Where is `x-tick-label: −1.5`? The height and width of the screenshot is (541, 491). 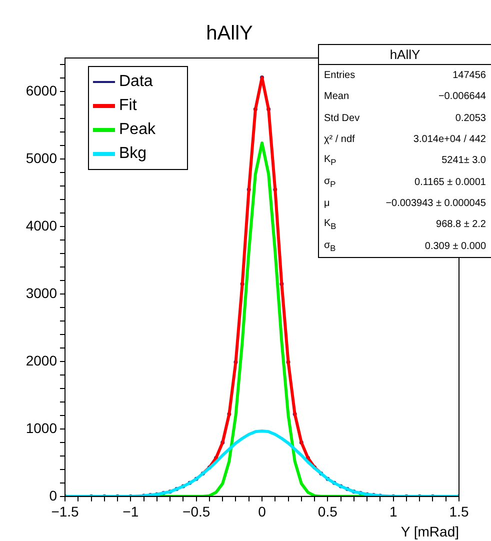
x-tick-label: −1.5 is located at coordinates (65, 512).